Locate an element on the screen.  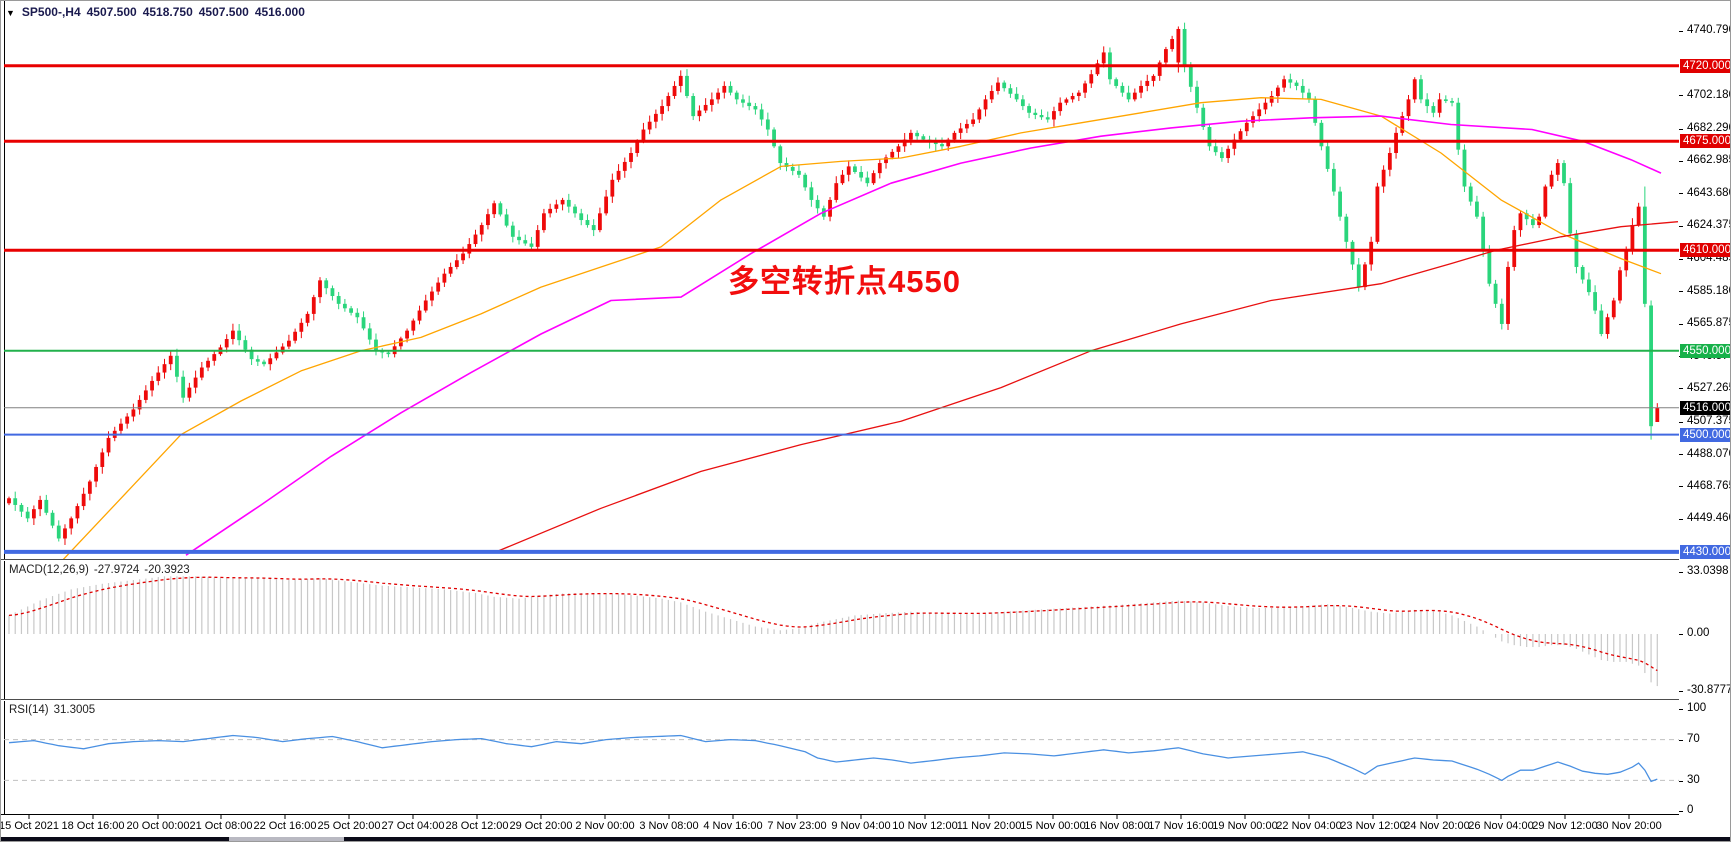
time-label: 3 Nov 08:00 is located at coordinates (669, 826).